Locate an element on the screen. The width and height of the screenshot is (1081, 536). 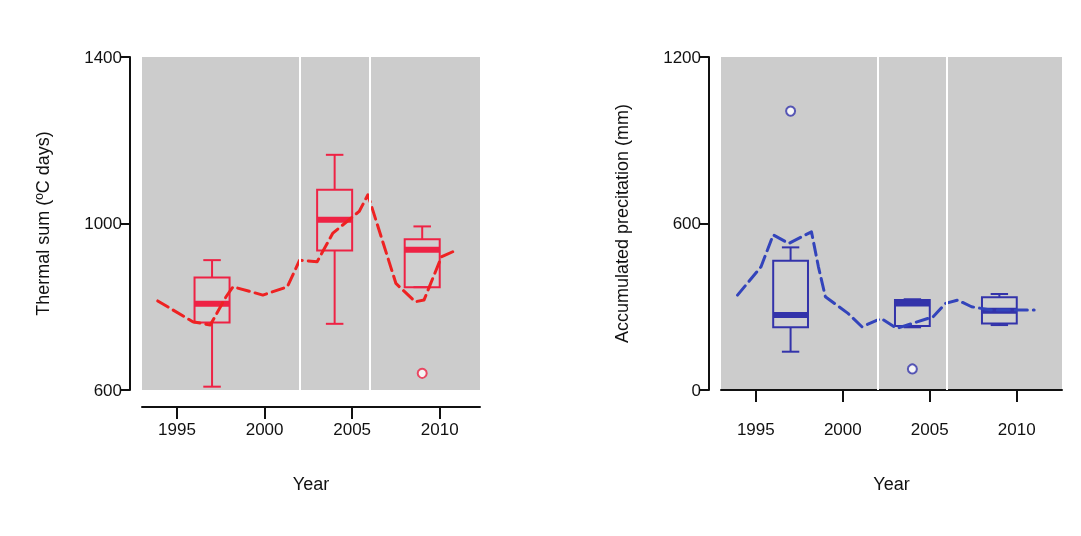
y-tick-label: 1400 is located at coordinates (103, 57).